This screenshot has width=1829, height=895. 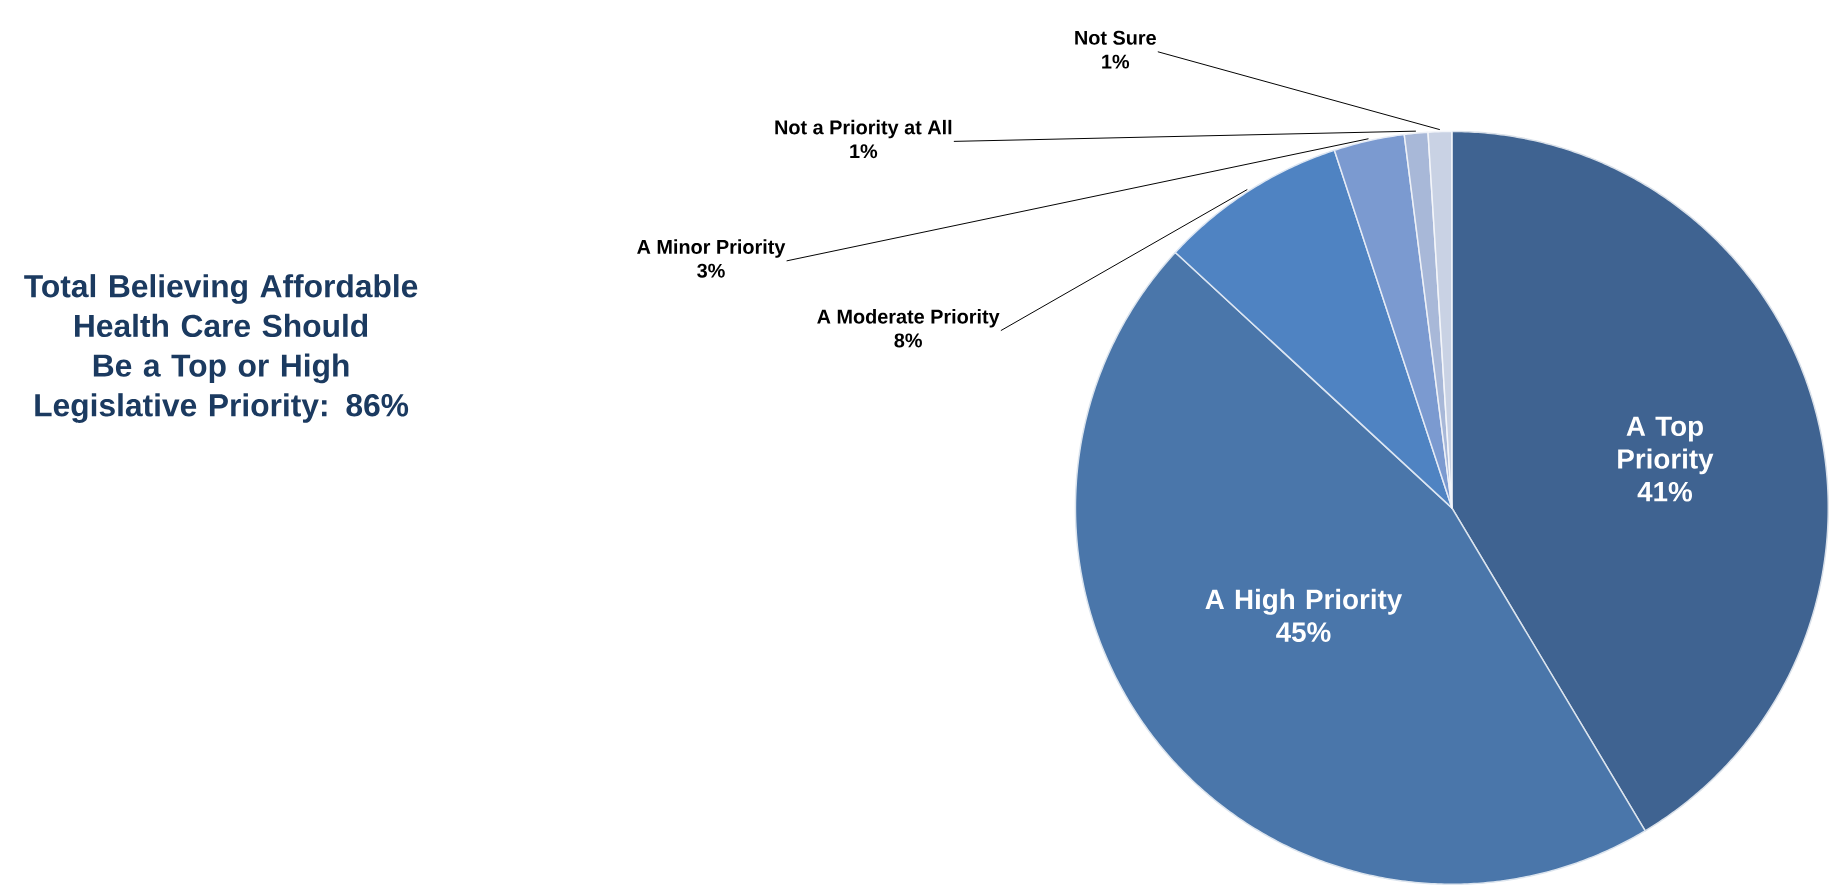 I want to click on slice-label: A Top Priority, so click(x=1666, y=445).